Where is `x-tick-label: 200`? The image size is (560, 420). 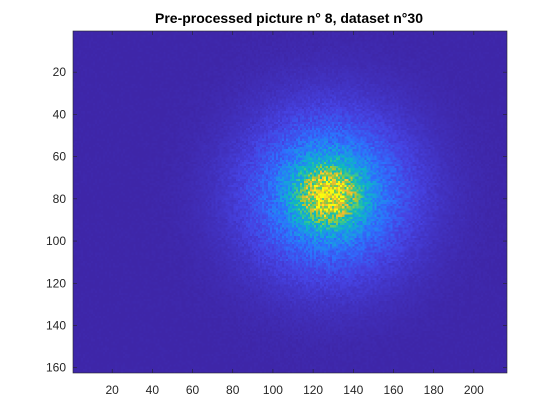 x-tick-label: 200 is located at coordinates (474, 390).